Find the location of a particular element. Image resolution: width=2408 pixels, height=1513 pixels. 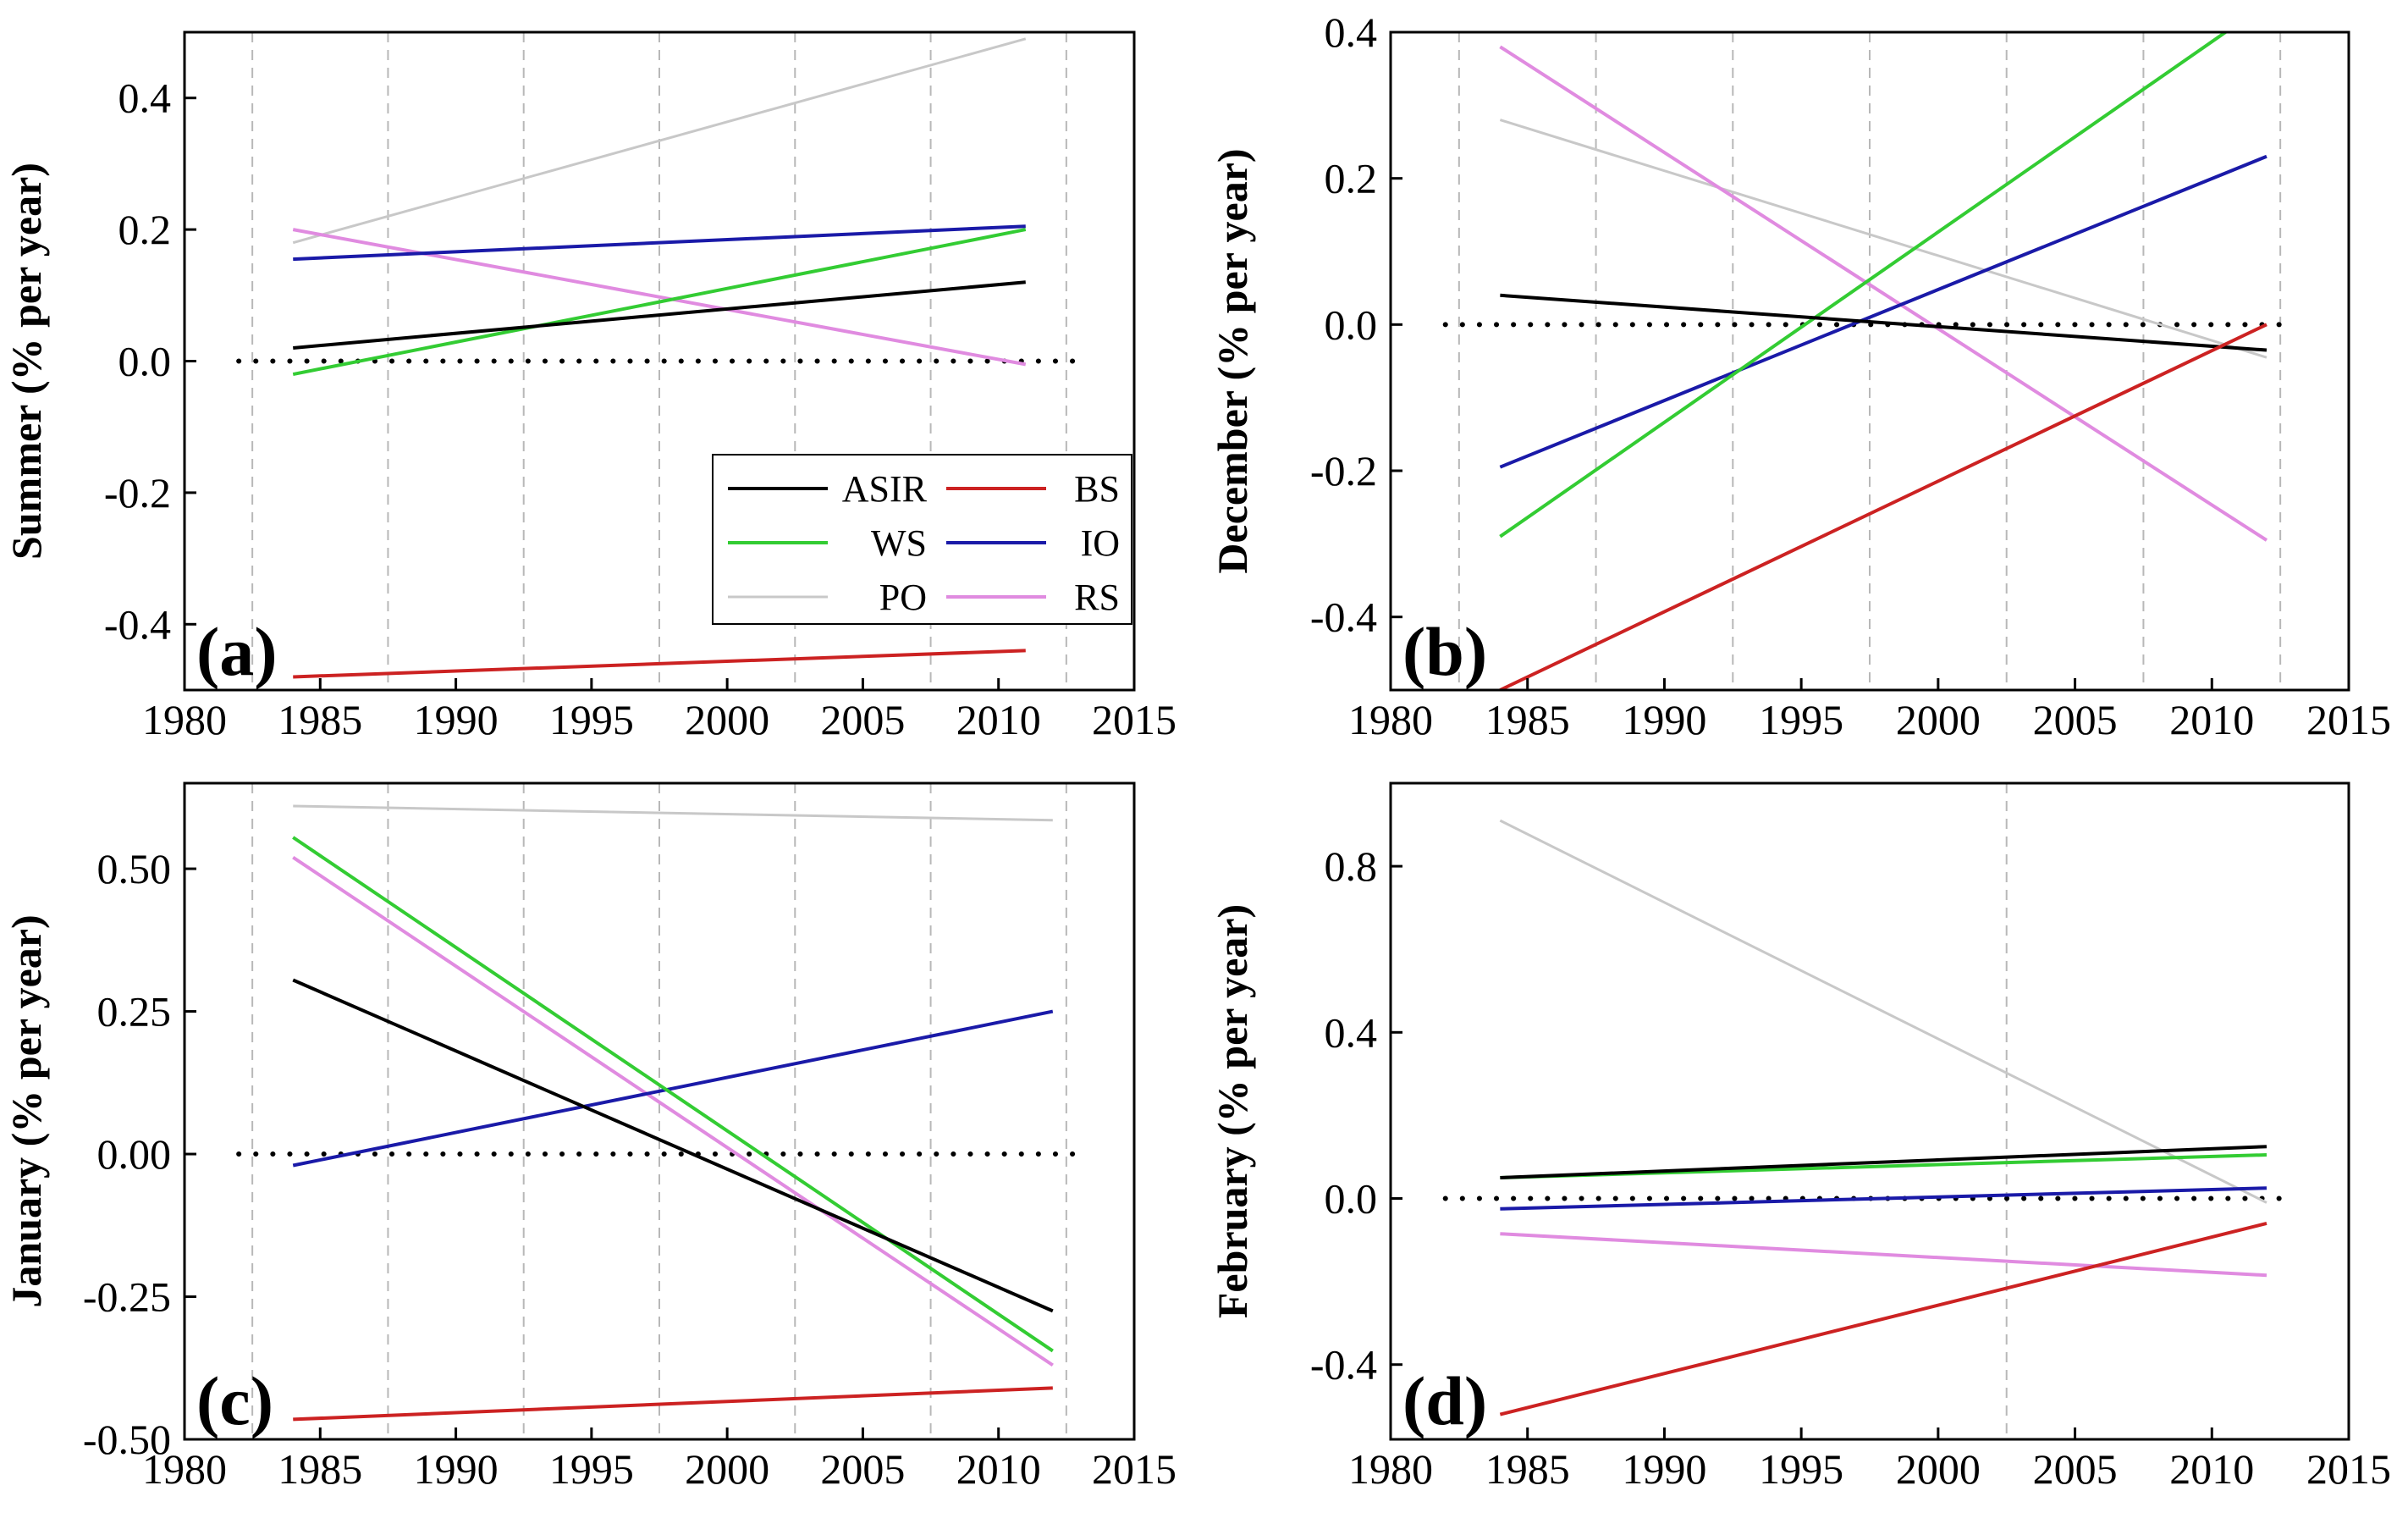

y-tick-label: -0.50 is located at coordinates (127, 1439).